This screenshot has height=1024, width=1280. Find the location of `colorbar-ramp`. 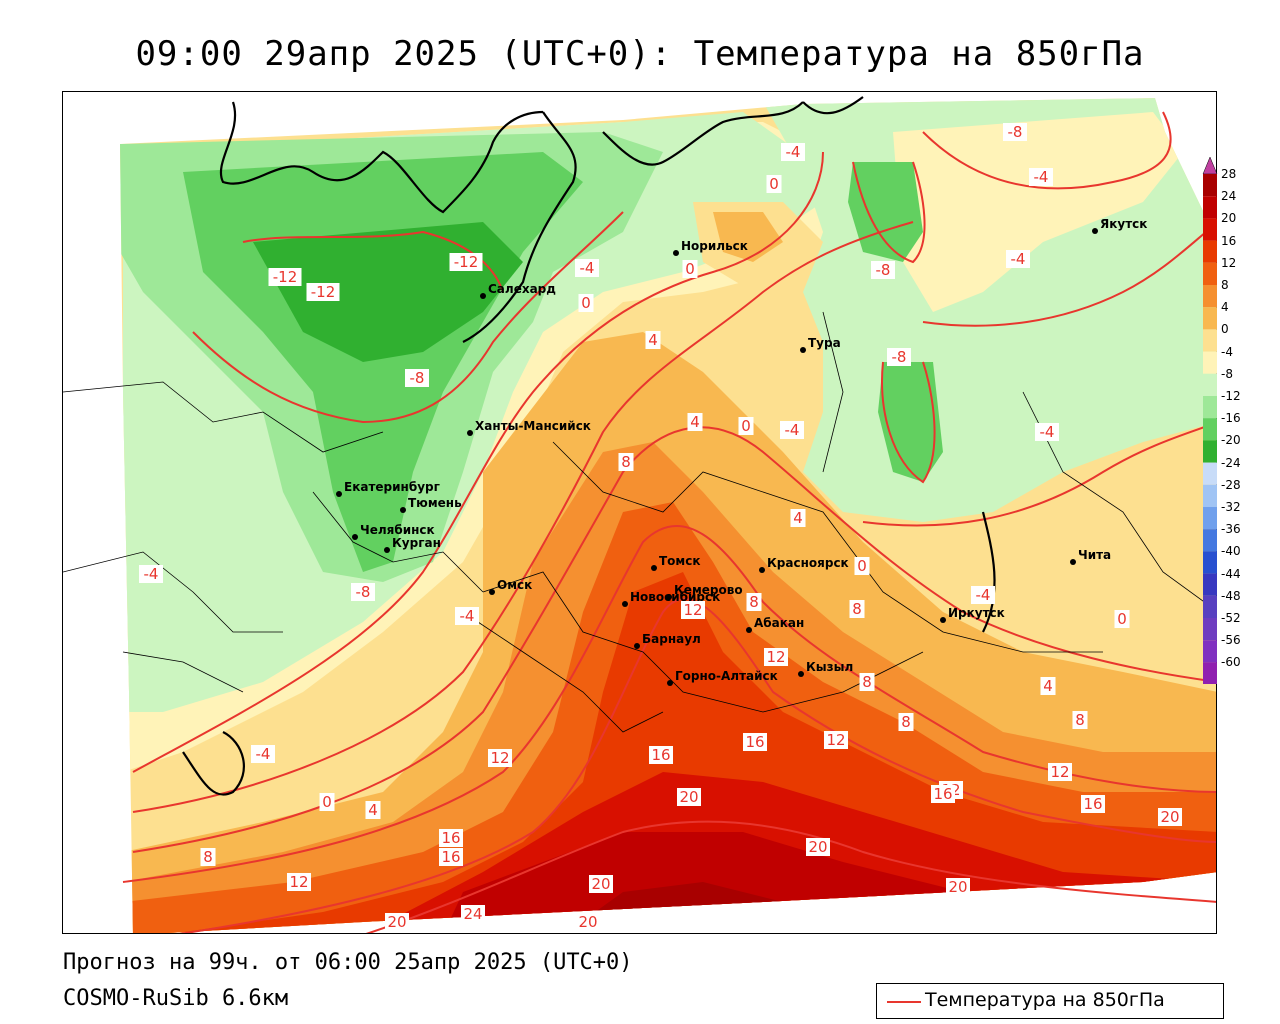

colorbar-ramp is located at coordinates (1210, 420).